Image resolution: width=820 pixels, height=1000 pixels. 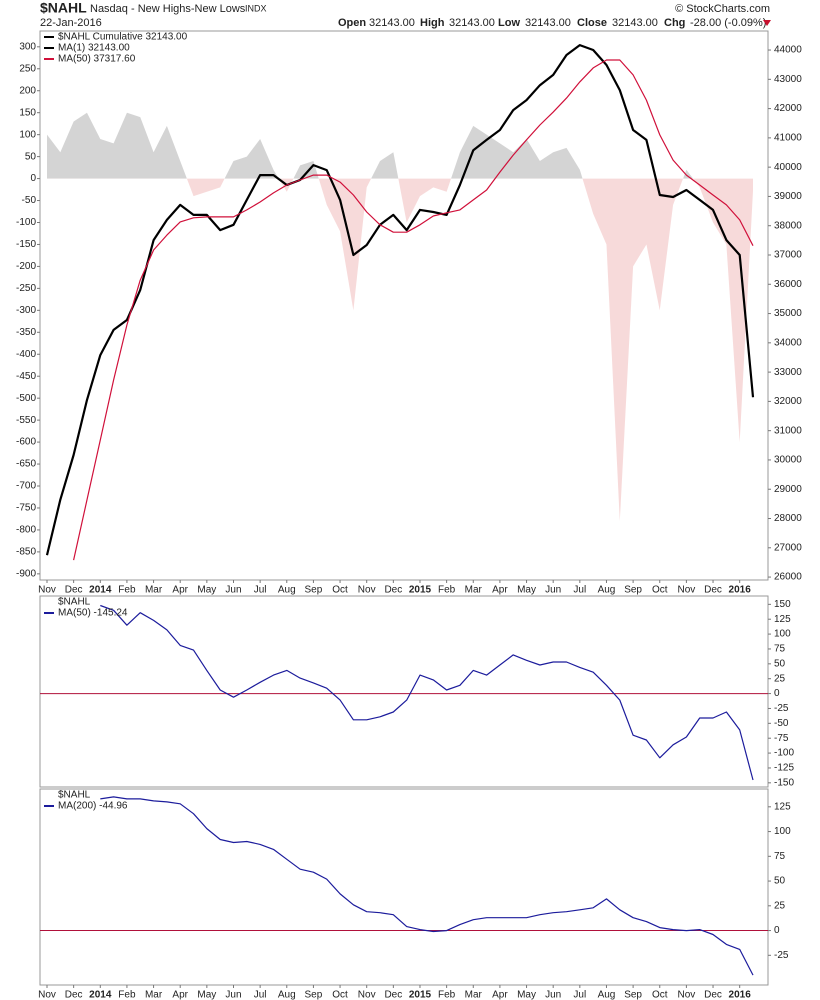 I want to click on y-tick-label: -400, so click(x=26, y=354).